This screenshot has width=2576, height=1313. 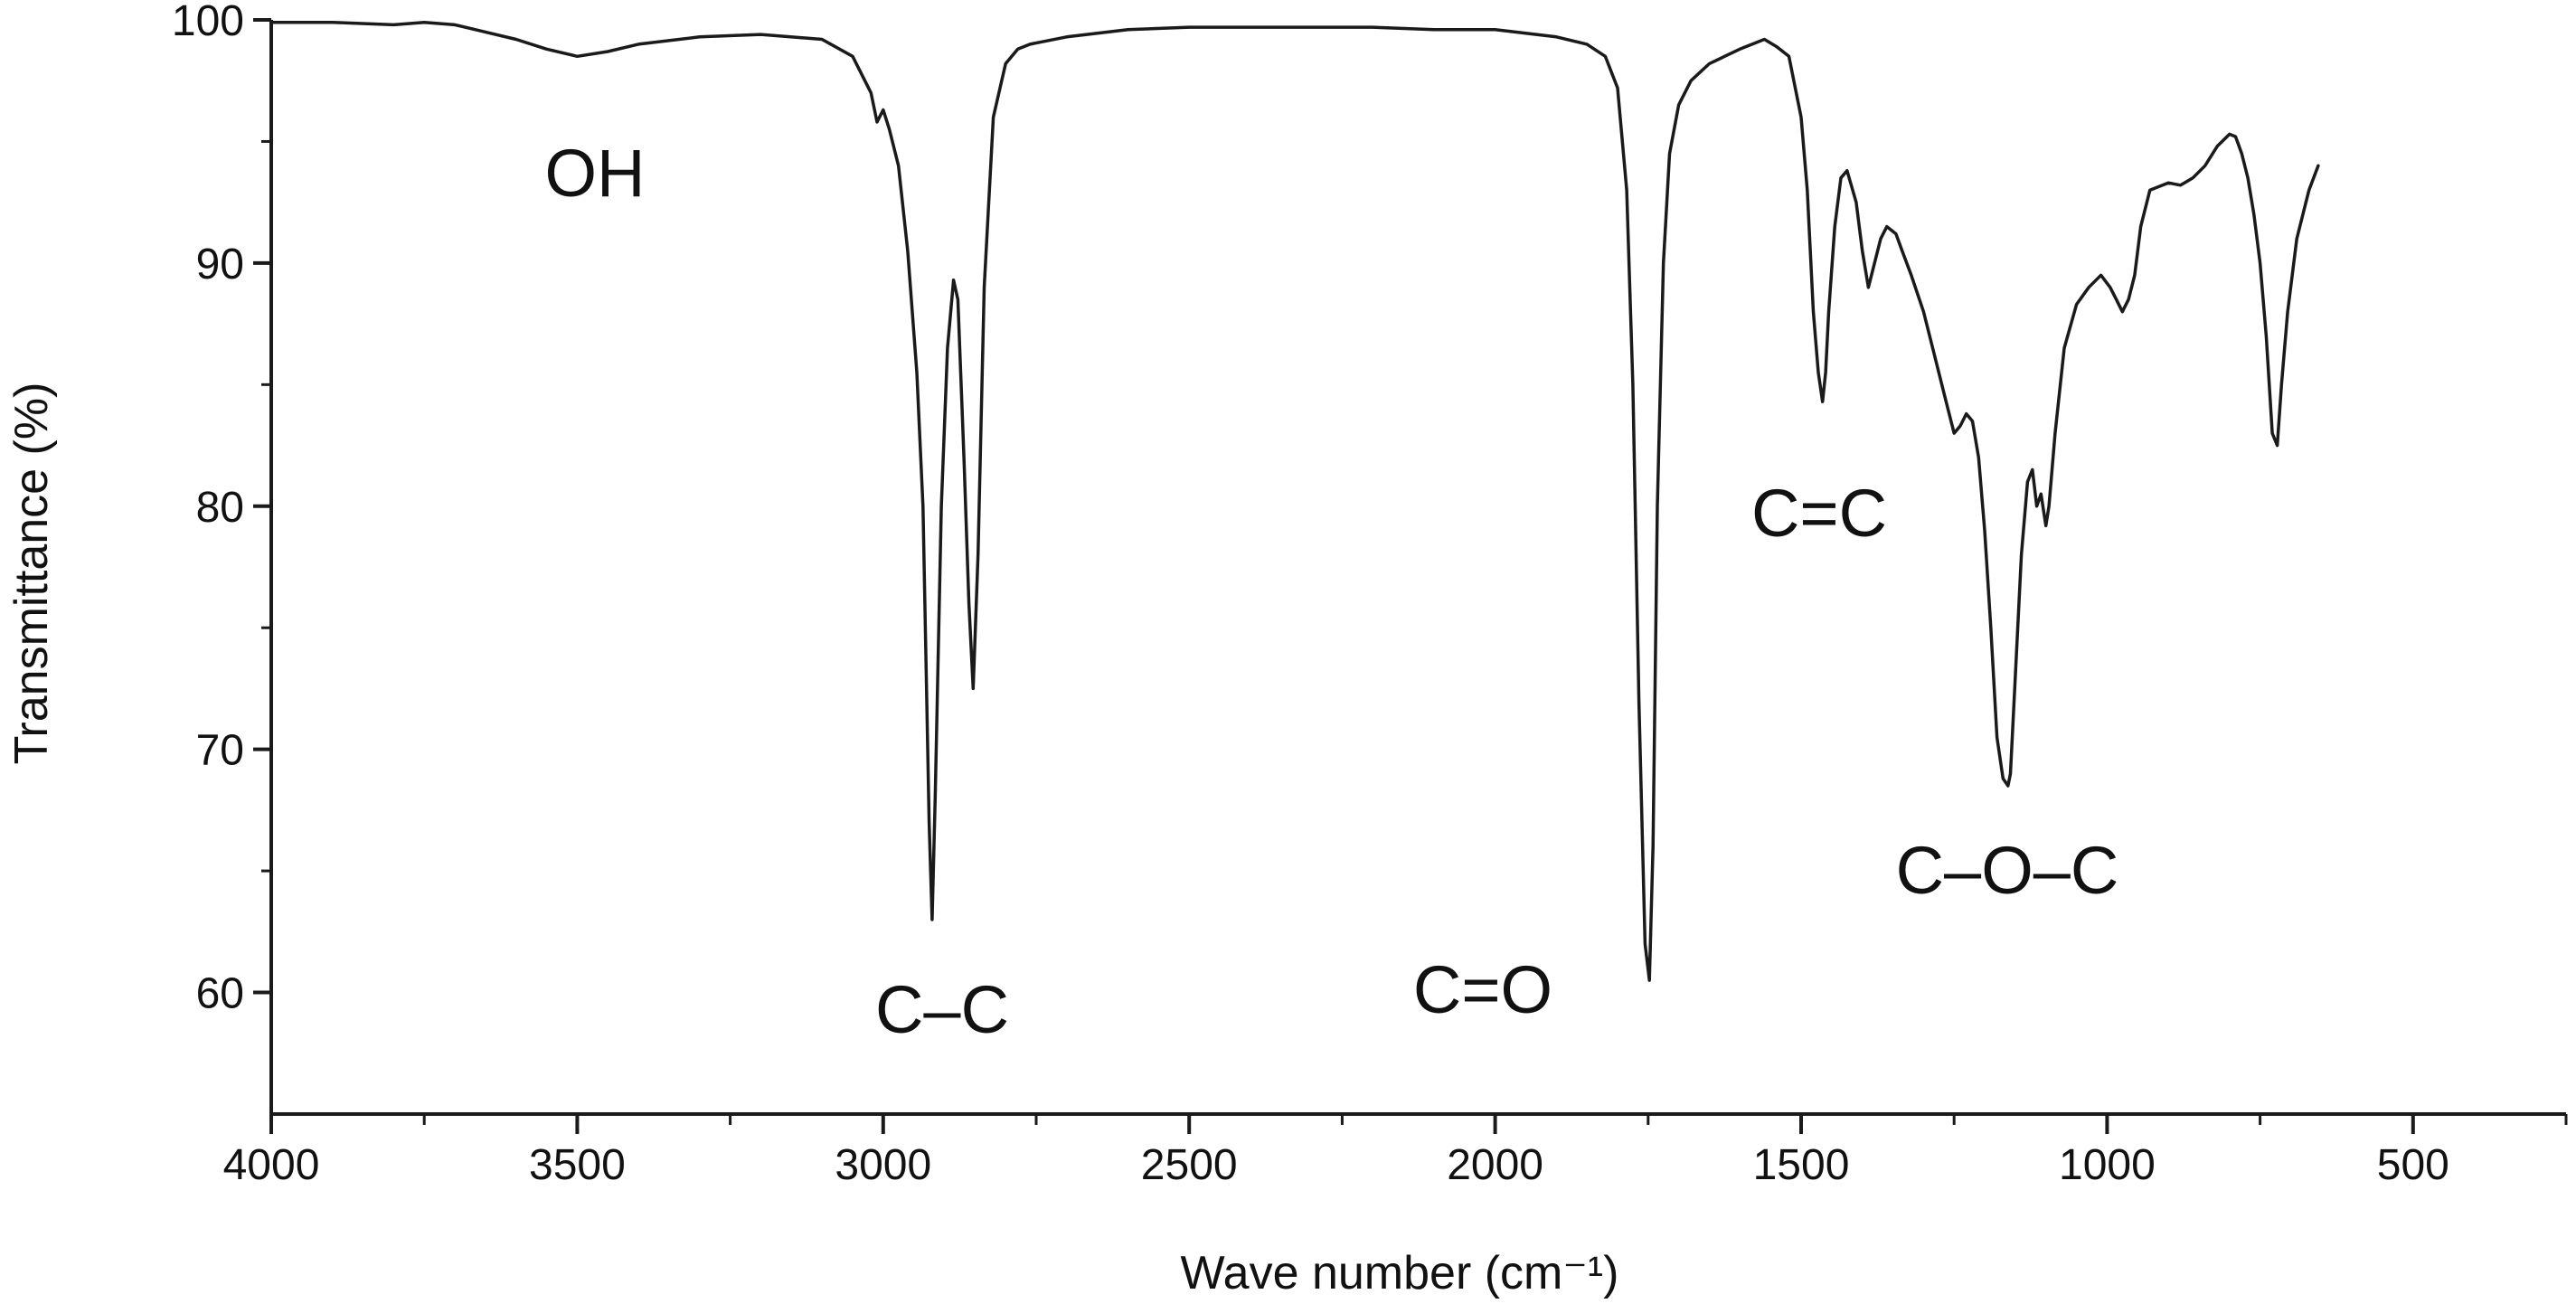 I want to click on y-tick-label: 70, so click(x=220, y=751).